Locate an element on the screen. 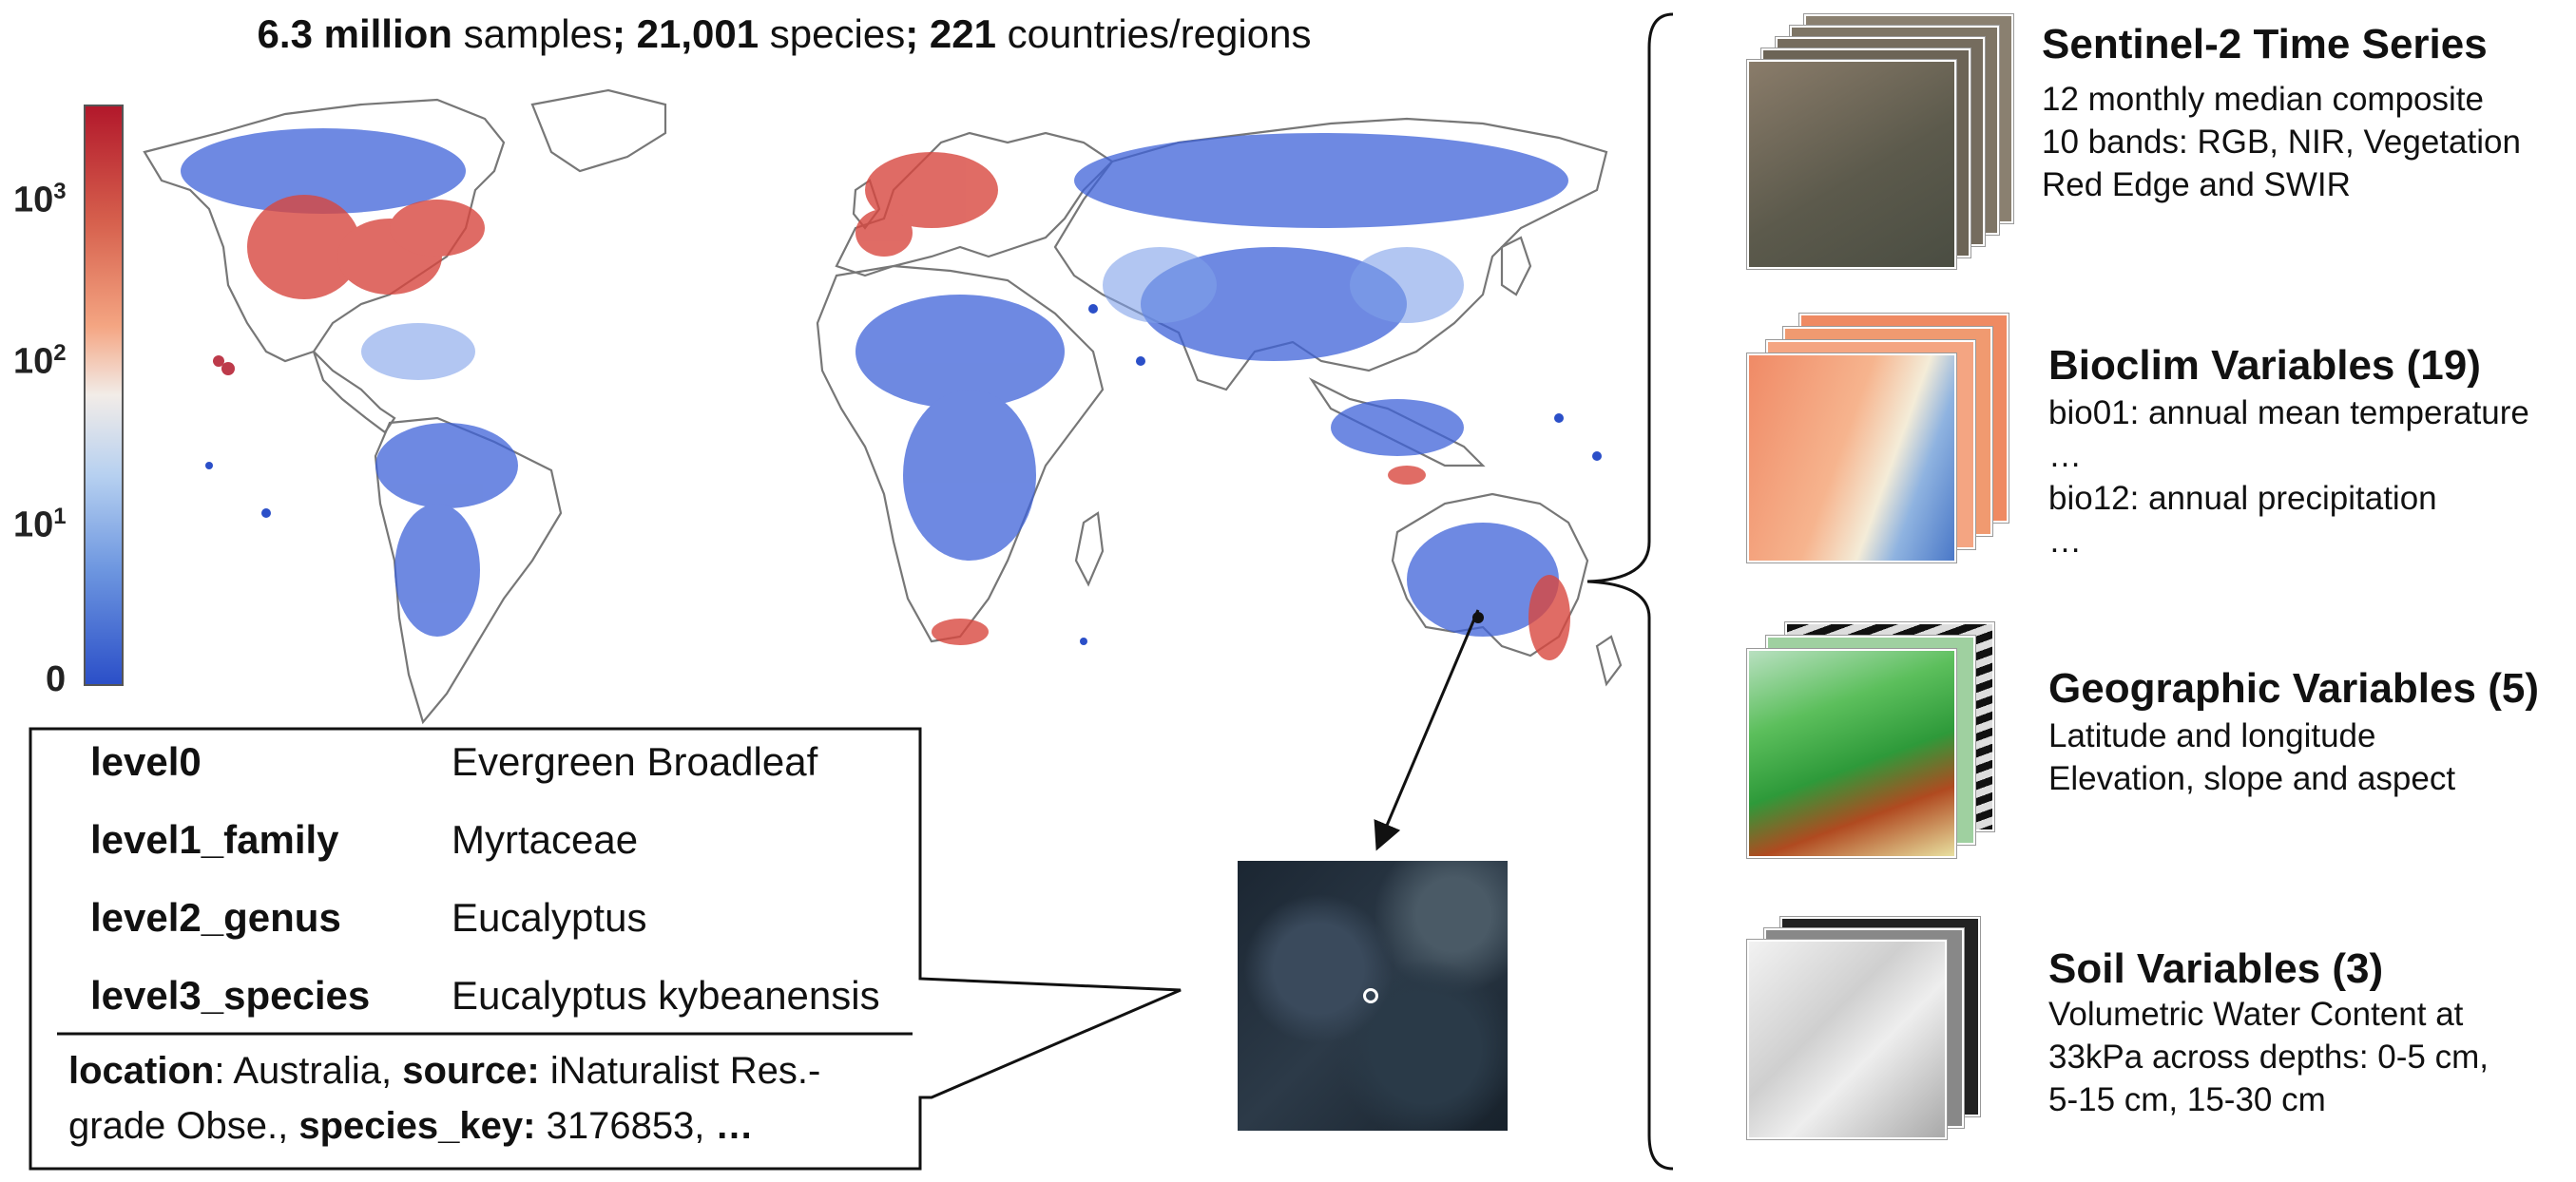 This screenshot has width=2576, height=1182. card-line: Red Edge and SWIR is located at coordinates (2197, 184).